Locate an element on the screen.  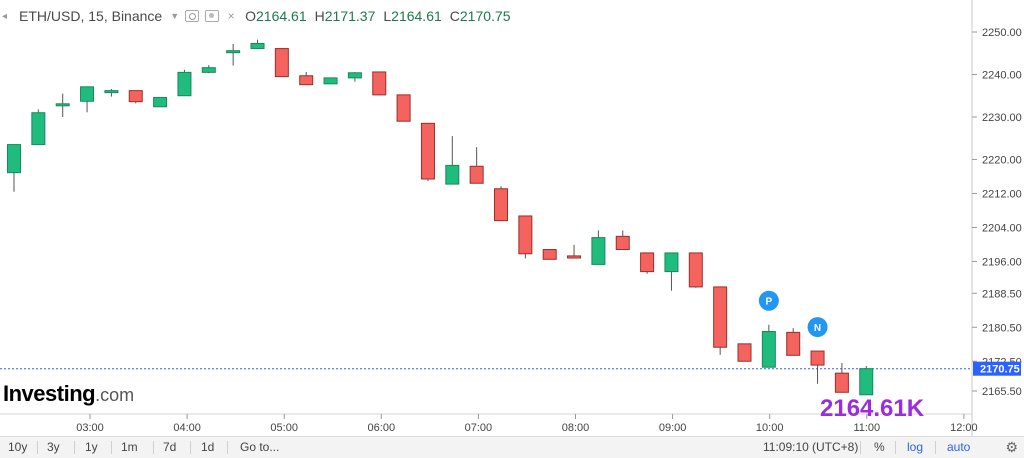
event-marker-n is located at coordinates (817, 327).